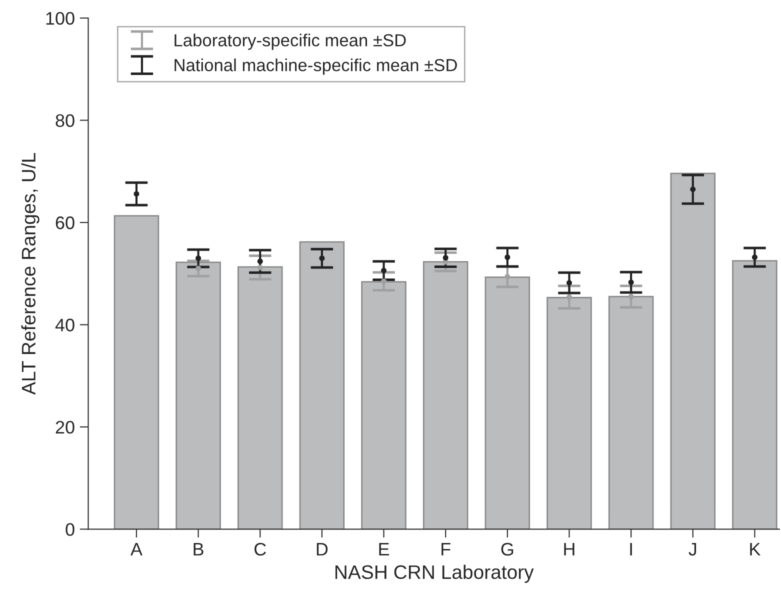 This screenshot has height=602, width=781. What do you see at coordinates (755, 549) in the screenshot?
I see `x-tick-label: K` at bounding box center [755, 549].